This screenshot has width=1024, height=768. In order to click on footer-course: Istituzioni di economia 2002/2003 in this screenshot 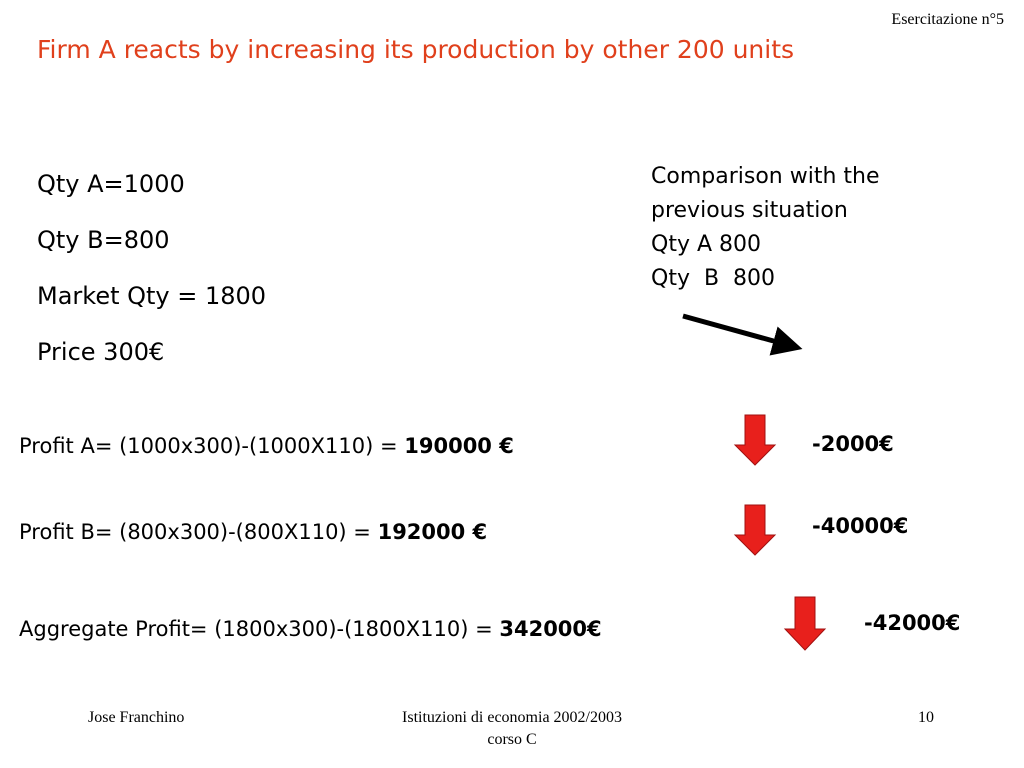, I will do `click(512, 717)`.